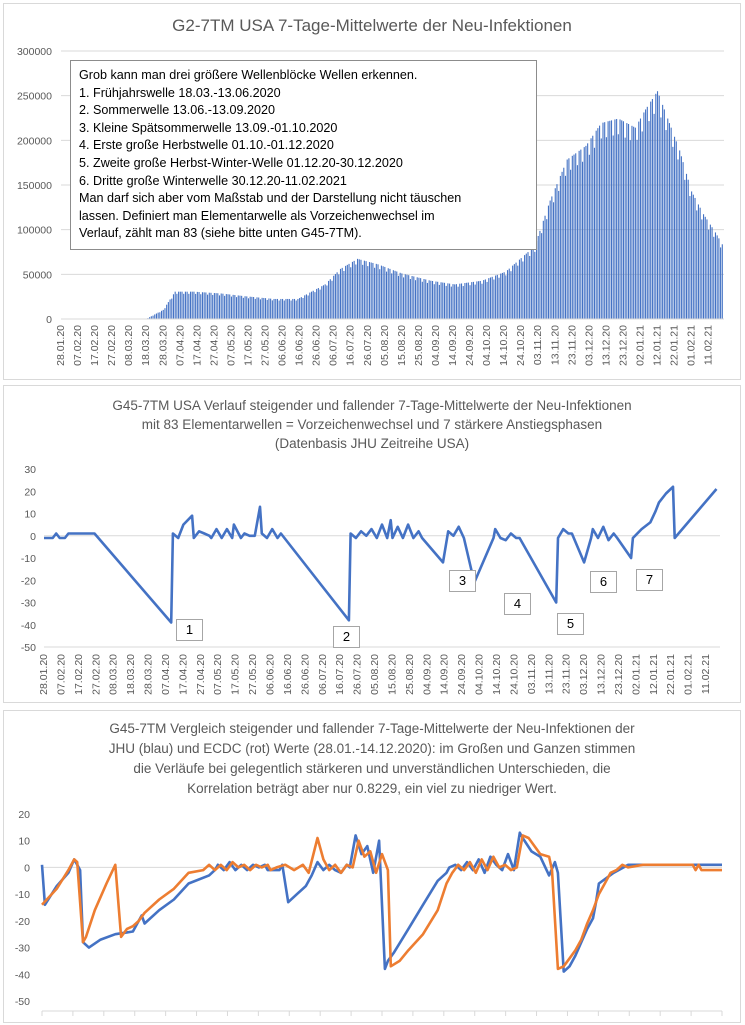  What do you see at coordinates (334, 345) in the screenshot?
I see `x-tick-label: 06.07.20` at bounding box center [334, 345].